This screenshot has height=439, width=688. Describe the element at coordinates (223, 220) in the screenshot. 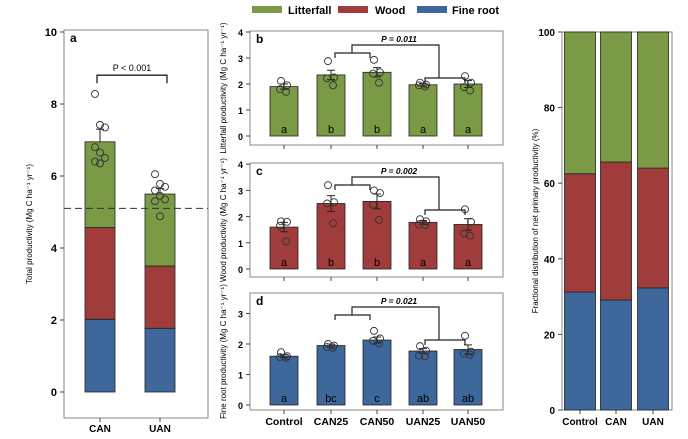

I see `y-axis-label: Wood productivity (Mg C ha⁻¹ yr⁻¹)` at that location.